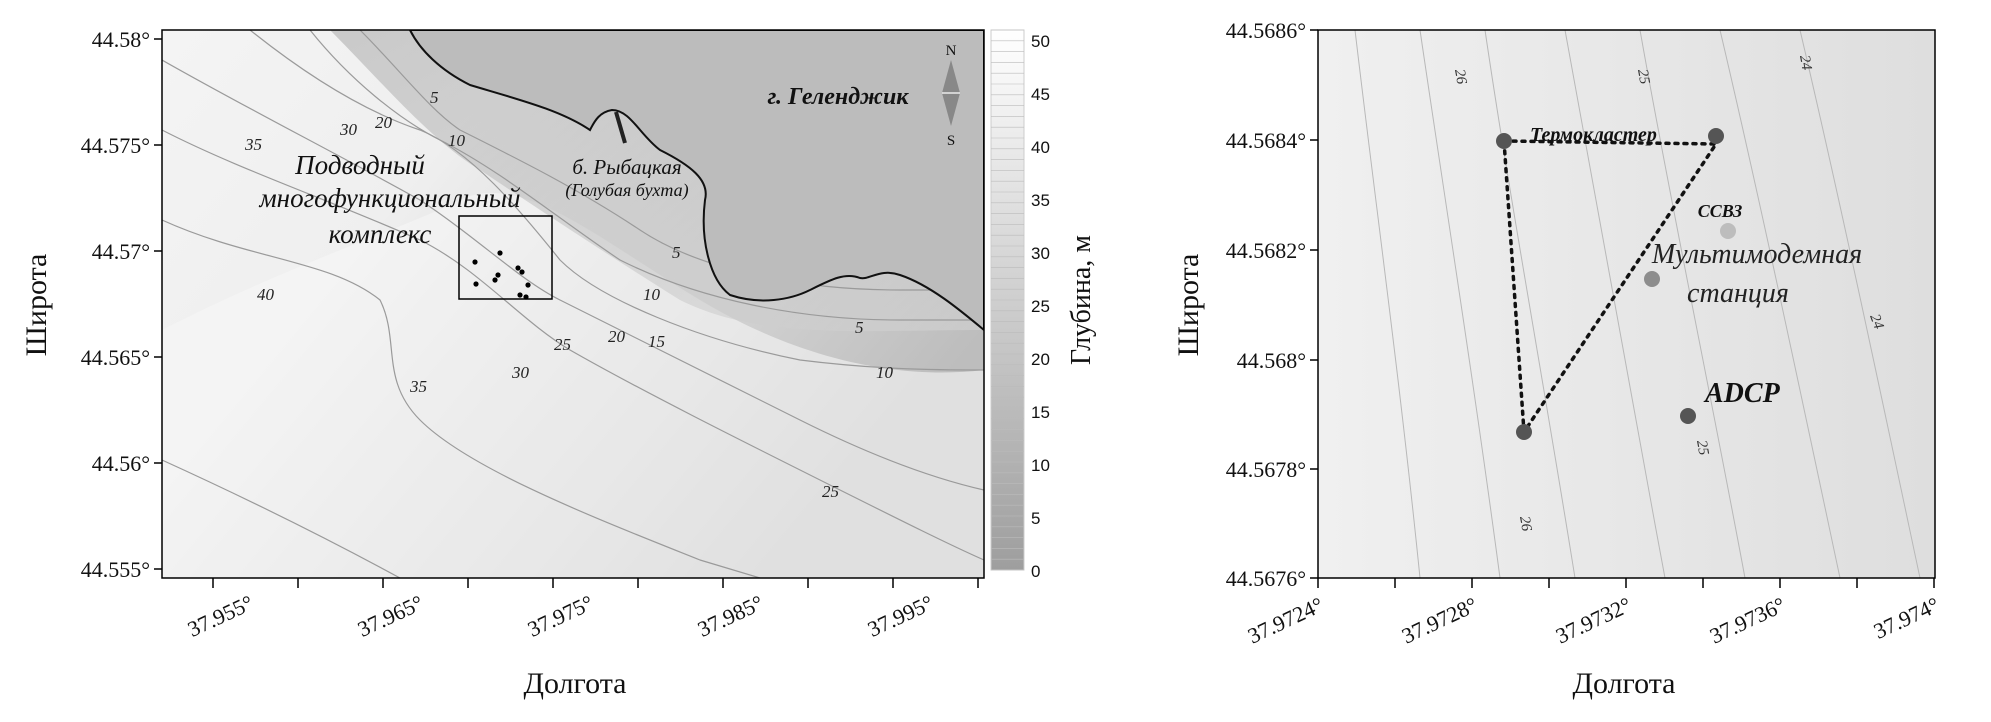 The width and height of the screenshot is (1991, 722). What do you see at coordinates (1266, 469) in the screenshot?
I see `y-tick-label: 44.5678°` at bounding box center [1266, 469].